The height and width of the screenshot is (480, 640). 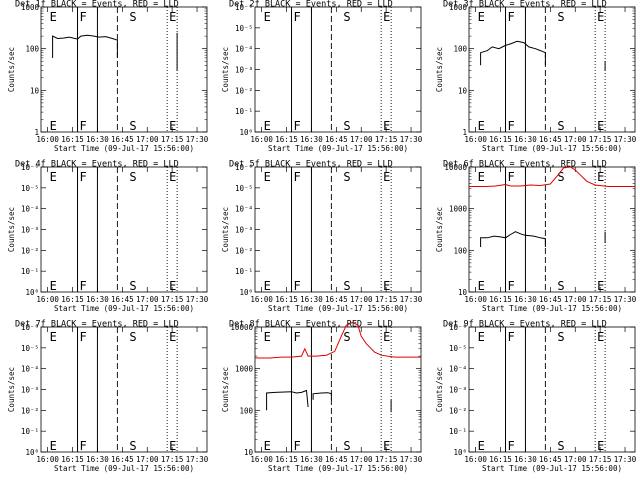 What do you see at coordinates (97, 325) in the screenshot?
I see `chart-title: Det 7f BLACK = Events, RED = LLD` at bounding box center [97, 325].